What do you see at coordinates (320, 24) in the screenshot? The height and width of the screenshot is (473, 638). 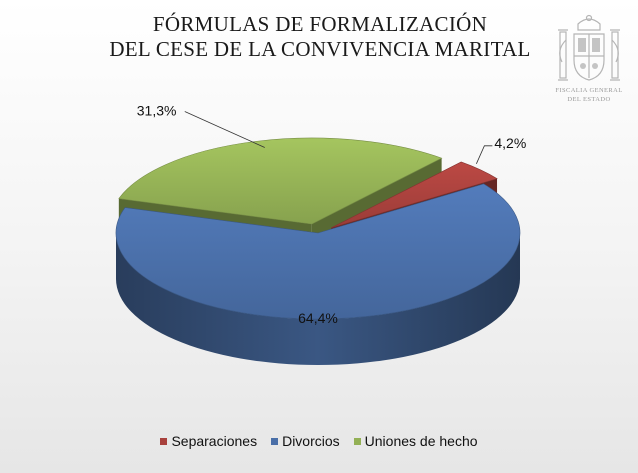 I see `chart-title-line-1: FÓRMULAS DE FORMALIZACIÓN` at bounding box center [320, 24].